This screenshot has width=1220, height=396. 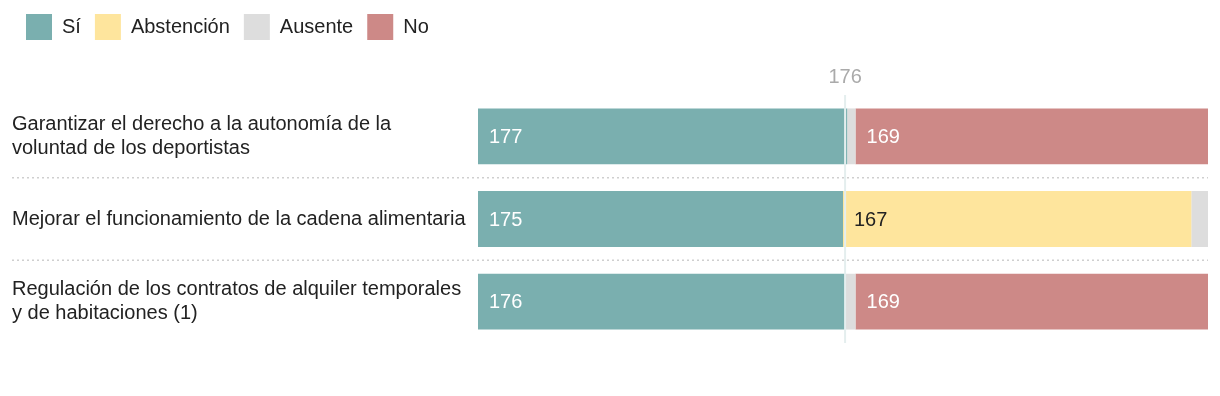 What do you see at coordinates (202, 134) in the screenshot?
I see `y-tick-label: Garantizar el derecho a la autonomía de la voluntad de los deportistas` at bounding box center [202, 134].